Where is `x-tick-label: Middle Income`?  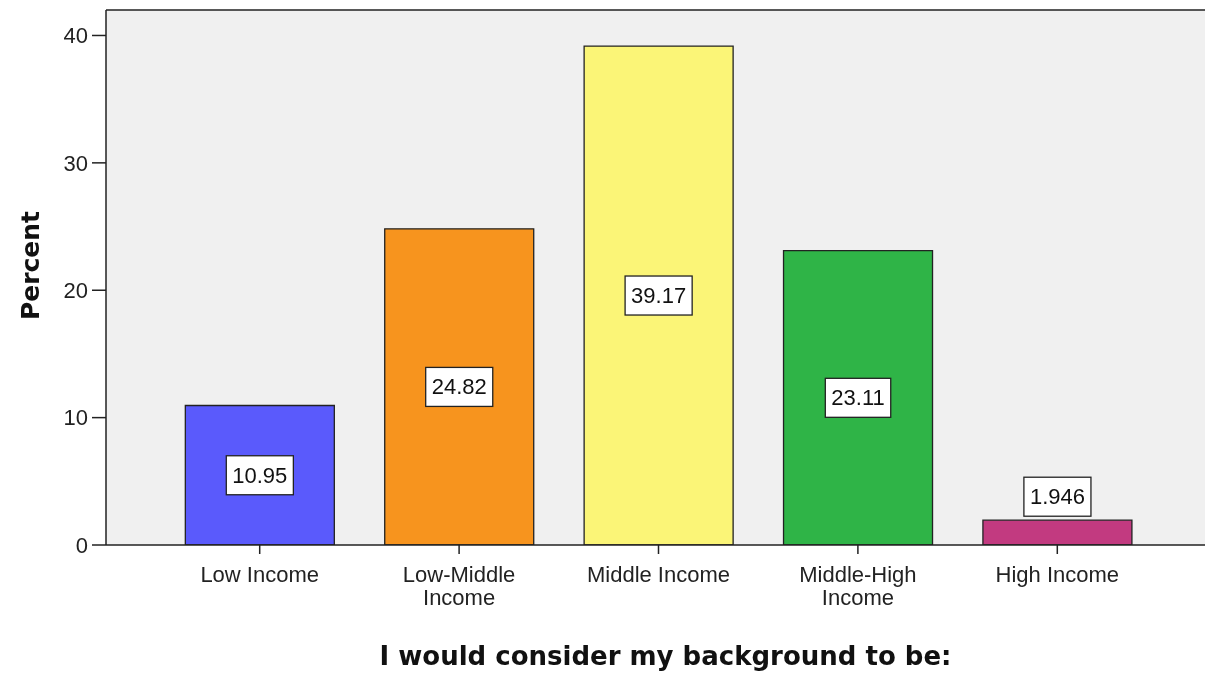
x-tick-label: Middle Income is located at coordinates (658, 574).